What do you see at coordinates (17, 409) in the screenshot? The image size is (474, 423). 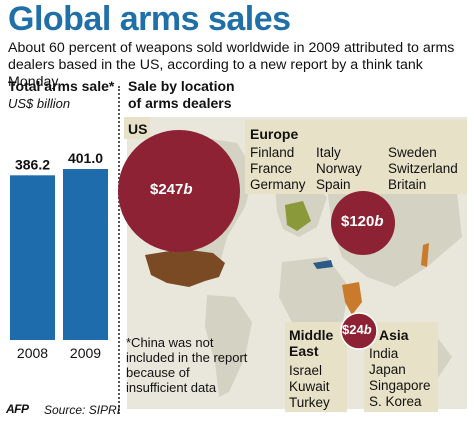 I see `afp-logo: AFP` at bounding box center [17, 409].